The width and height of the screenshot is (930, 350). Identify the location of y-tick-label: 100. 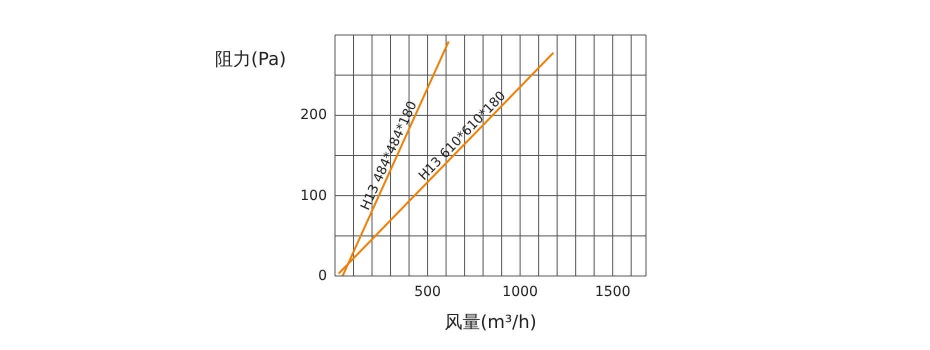
(313, 195).